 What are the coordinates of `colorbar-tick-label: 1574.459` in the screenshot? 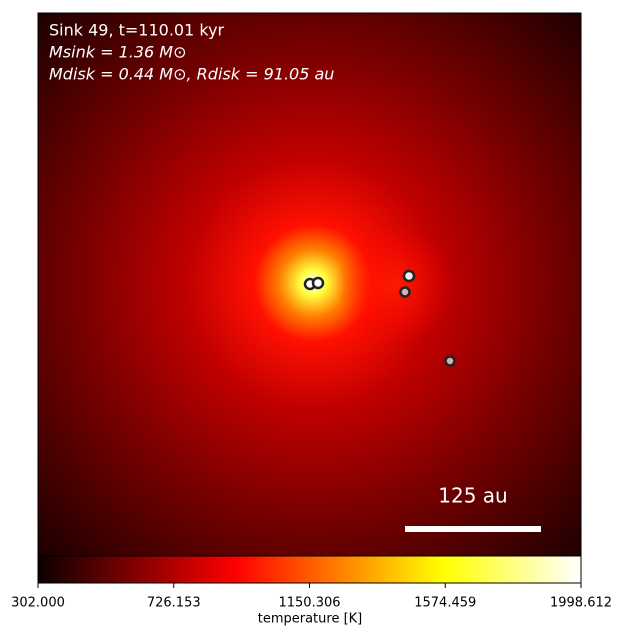 It's located at (445, 603).